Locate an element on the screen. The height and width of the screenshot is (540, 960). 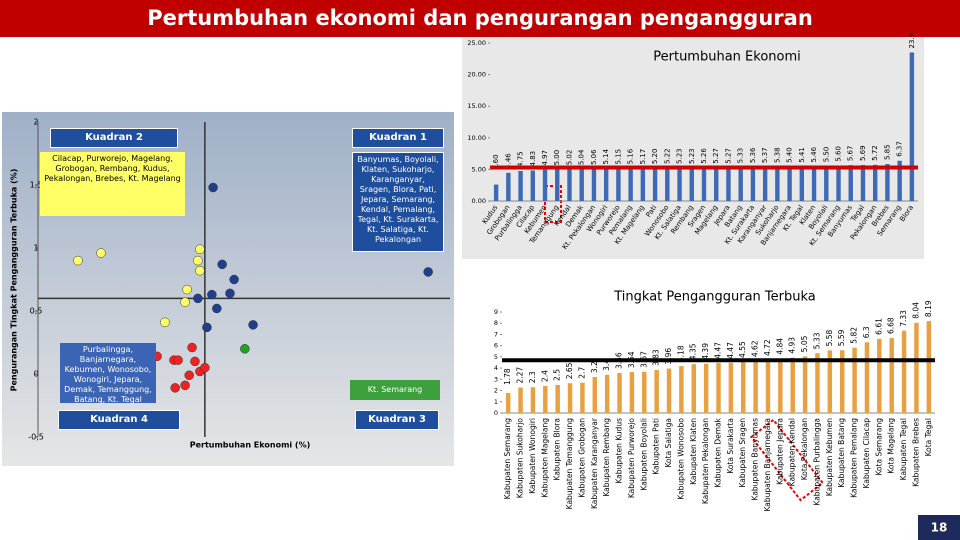
quadrant-title: Kuadran 4 is located at coordinates (119, 420).